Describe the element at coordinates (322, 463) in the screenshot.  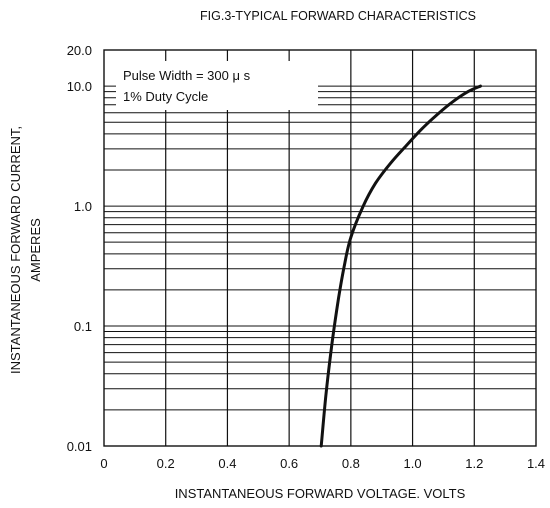
I see `x-tick-labels: 0 0.2 0.4 0.6 0.8 1.0 1.2 1.4` at that location.